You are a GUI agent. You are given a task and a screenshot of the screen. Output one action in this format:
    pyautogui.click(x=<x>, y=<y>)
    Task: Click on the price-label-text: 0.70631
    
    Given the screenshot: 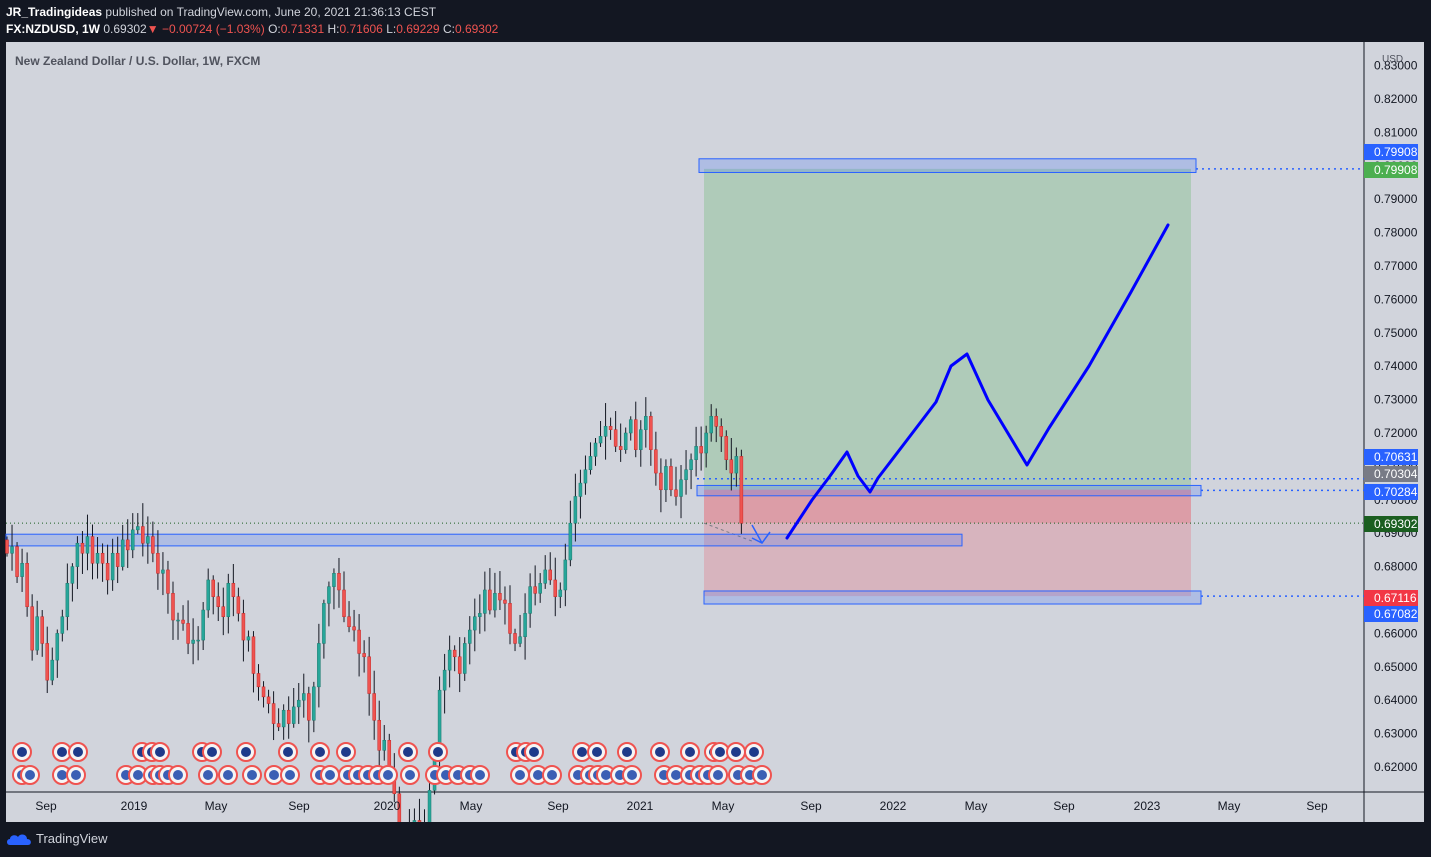 What is the action you would take?
    pyautogui.click(x=1396, y=457)
    